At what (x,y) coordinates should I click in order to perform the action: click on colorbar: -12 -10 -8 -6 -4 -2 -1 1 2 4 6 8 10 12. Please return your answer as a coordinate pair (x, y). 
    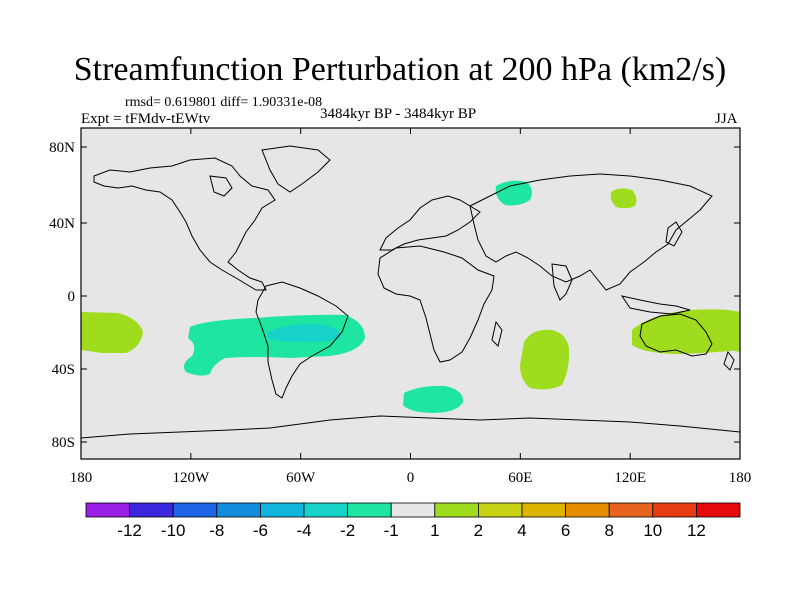
    Looking at the image, I should click on (413, 521).